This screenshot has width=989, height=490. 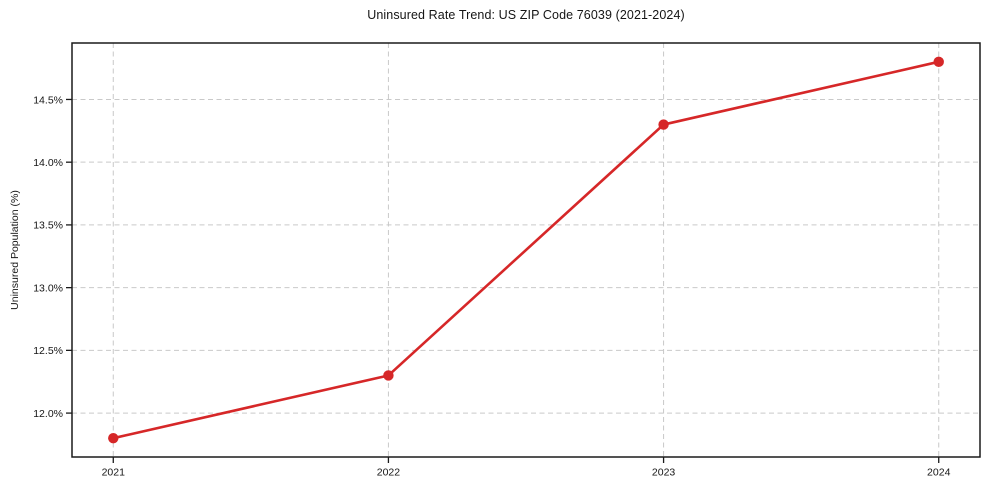 I want to click on y-tick-label: 14.5%, so click(x=48, y=100).